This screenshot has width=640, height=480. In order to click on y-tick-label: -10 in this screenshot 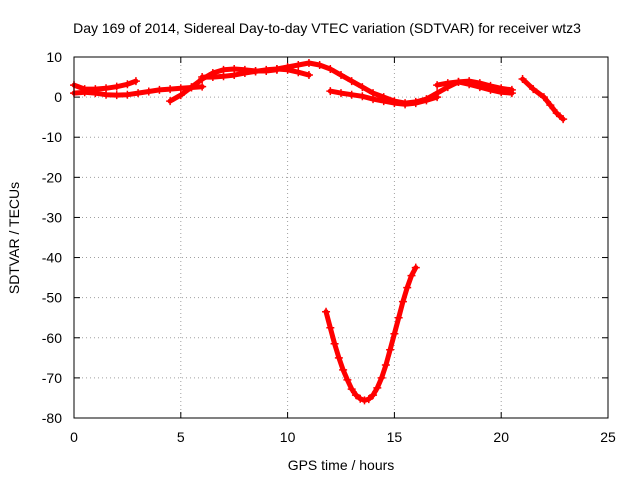, I will do `click(52, 137)`.